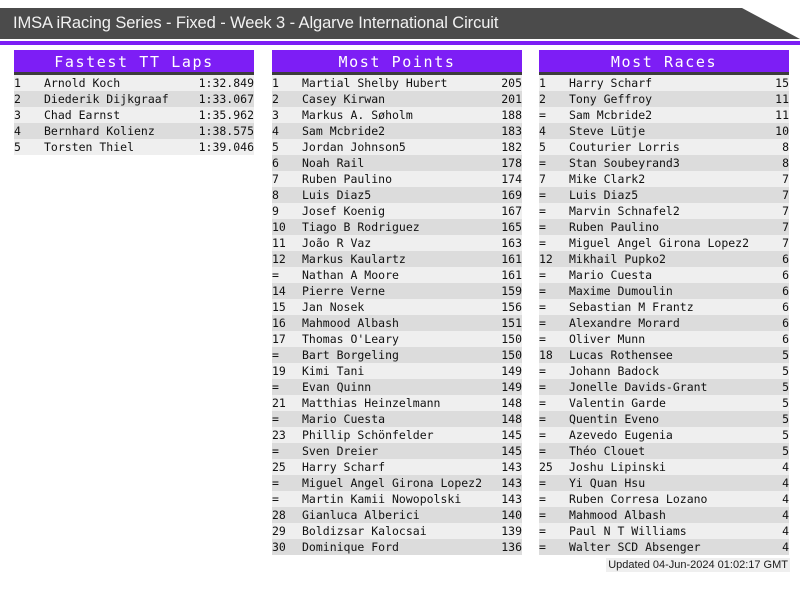 The width and height of the screenshot is (800, 600). What do you see at coordinates (664, 195) in the screenshot?
I see `table-row: = Luis Diaz5 7` at bounding box center [664, 195].